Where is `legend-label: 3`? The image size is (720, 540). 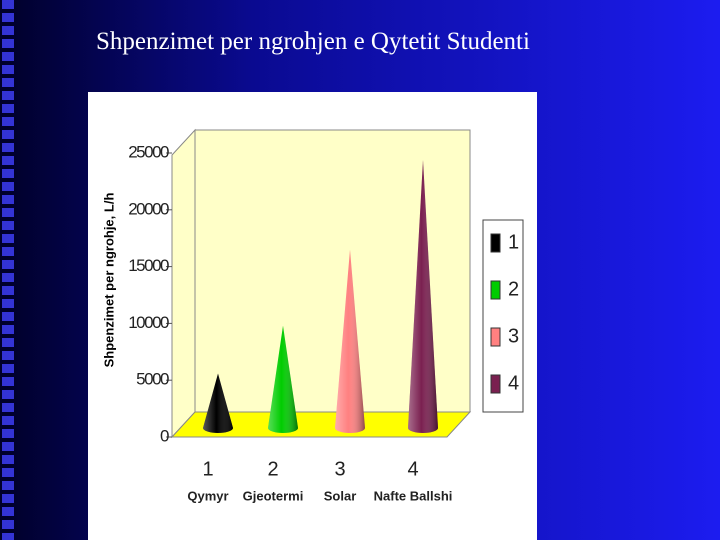 legend-label: 3 is located at coordinates (513, 336).